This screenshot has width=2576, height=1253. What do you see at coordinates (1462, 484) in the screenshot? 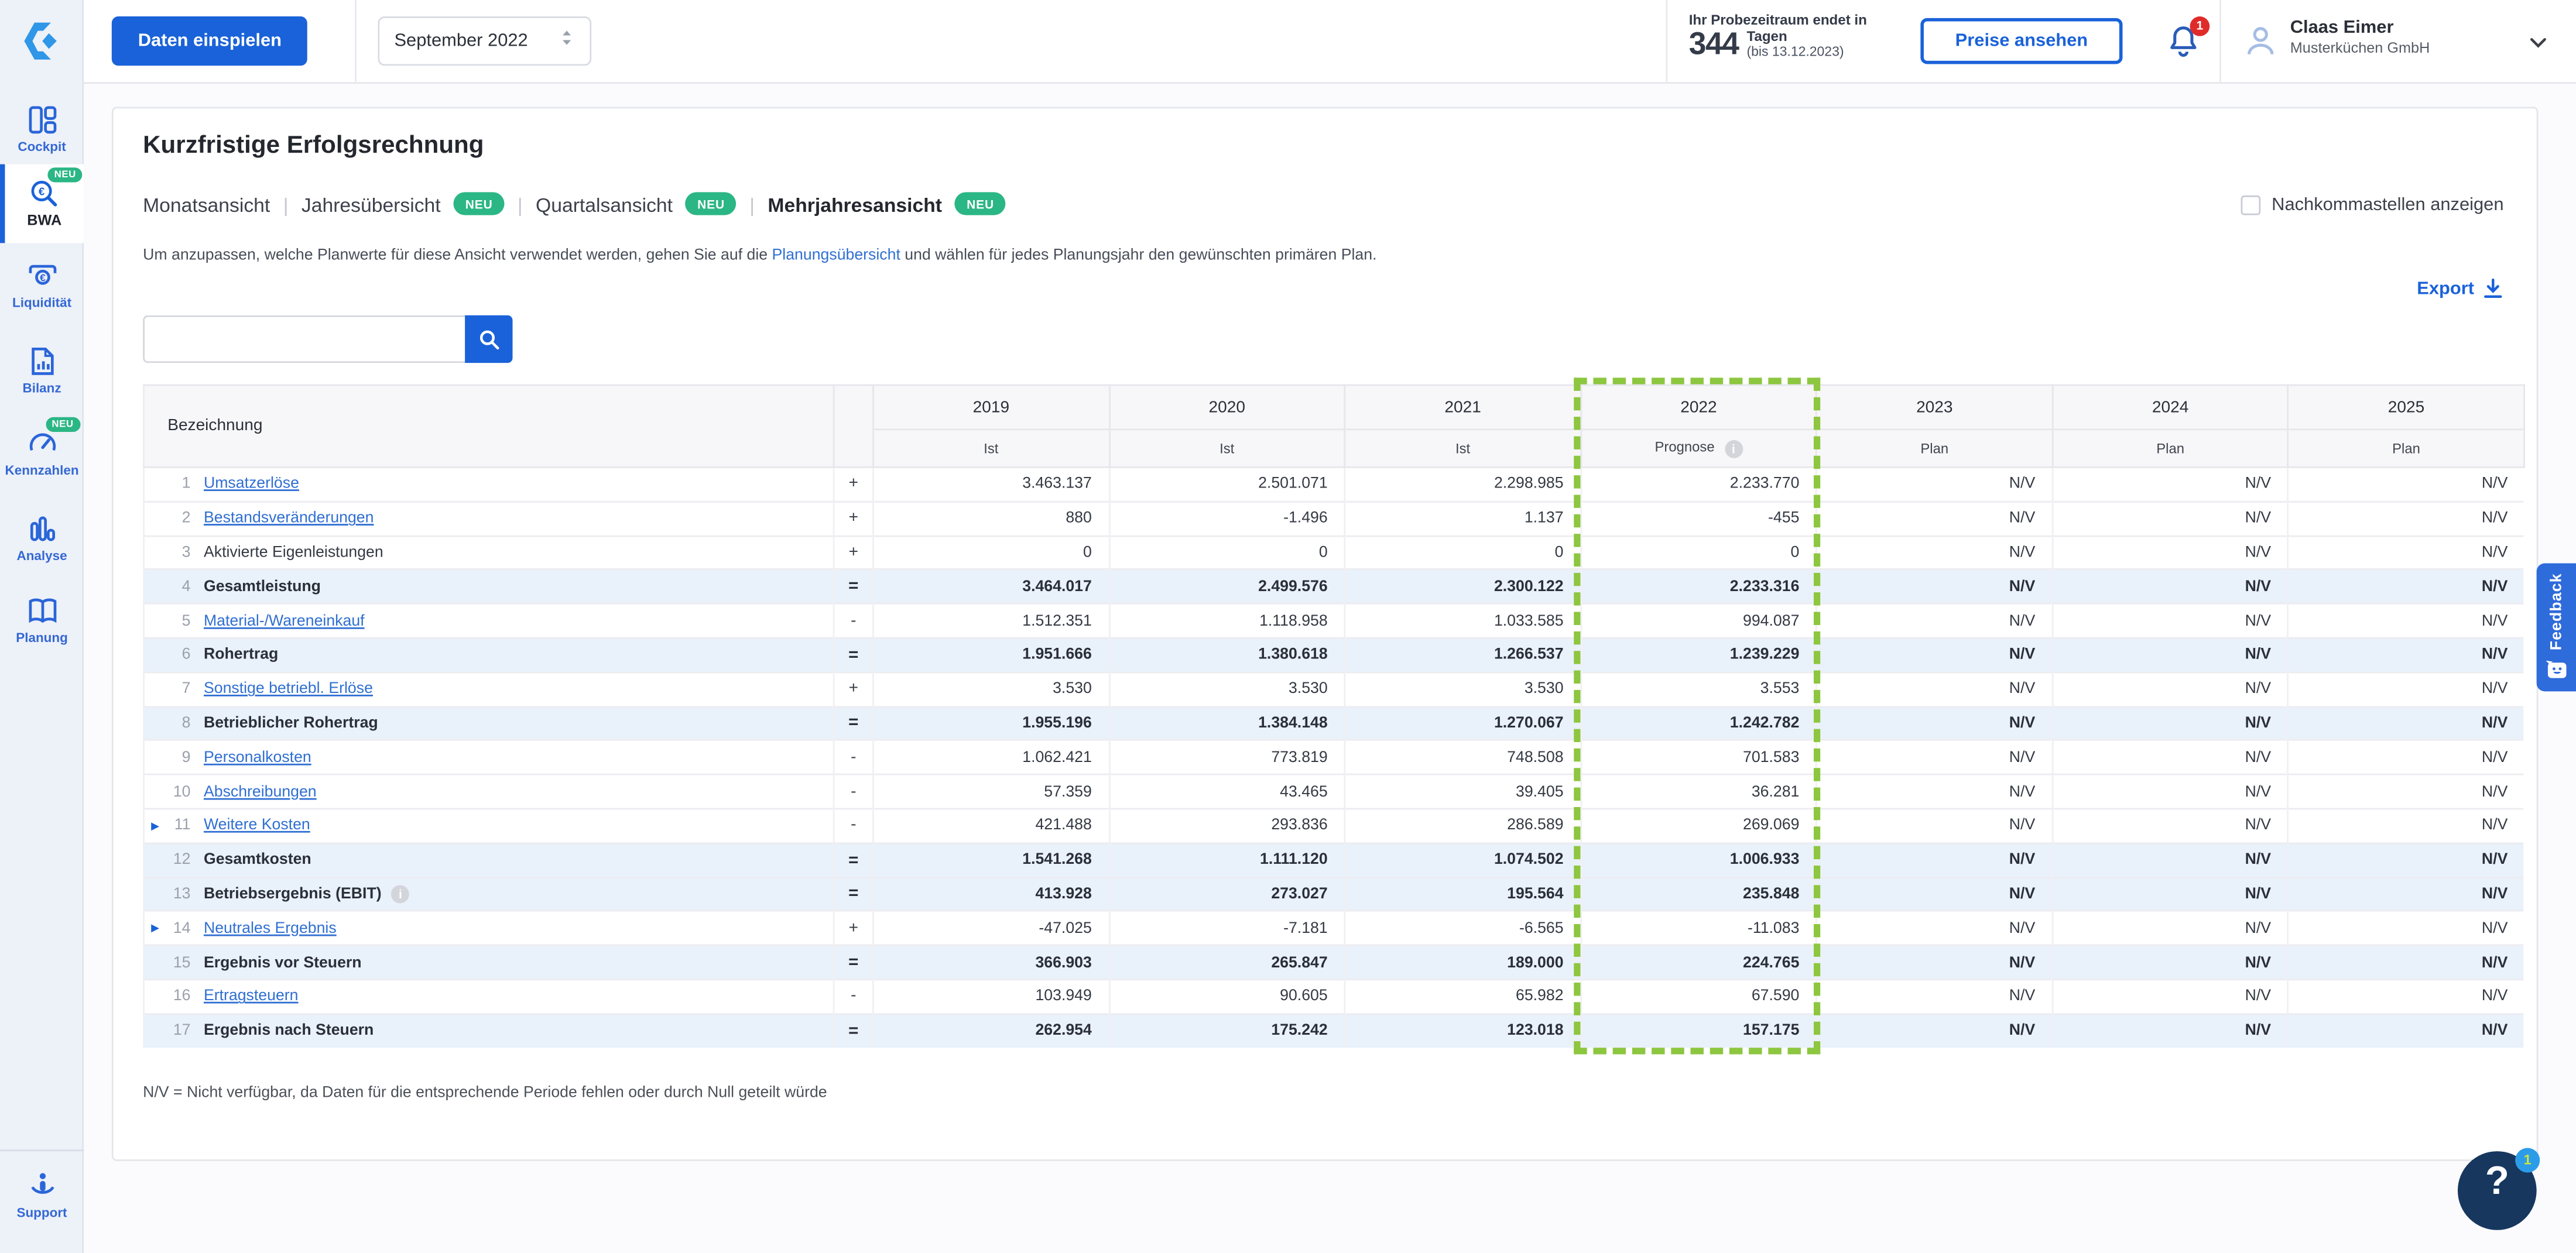
I see `value-cell: 2.298.985` at bounding box center [1462, 484].